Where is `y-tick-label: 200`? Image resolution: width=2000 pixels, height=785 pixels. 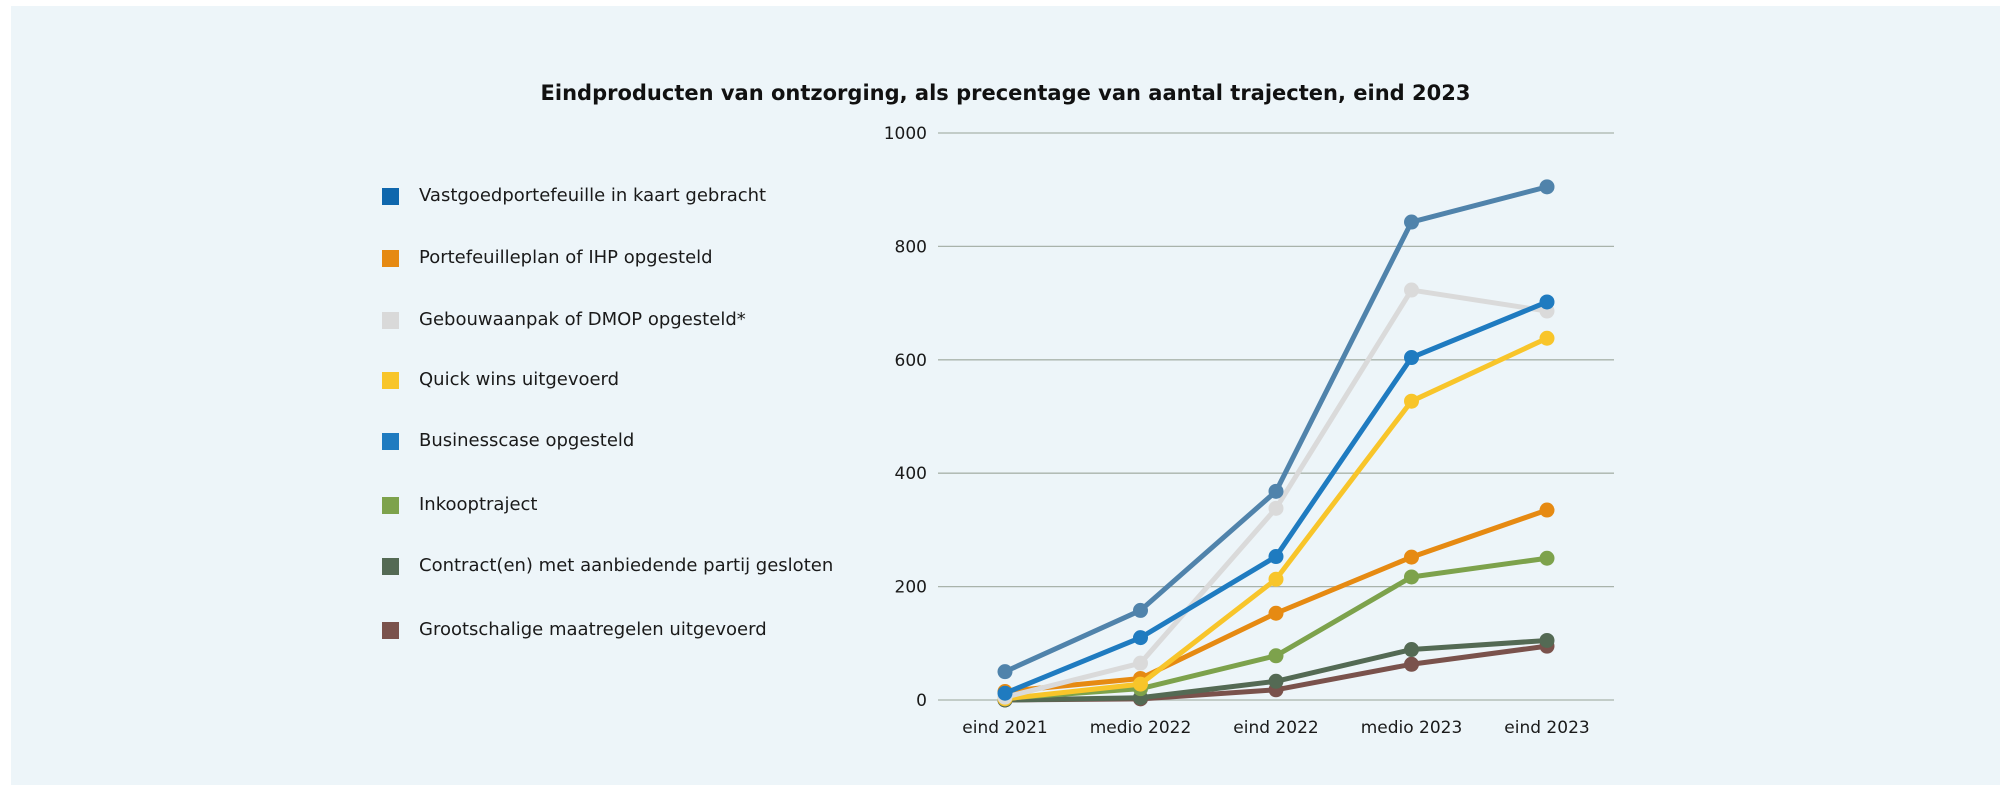
y-tick-label: 200 is located at coordinates (911, 588).